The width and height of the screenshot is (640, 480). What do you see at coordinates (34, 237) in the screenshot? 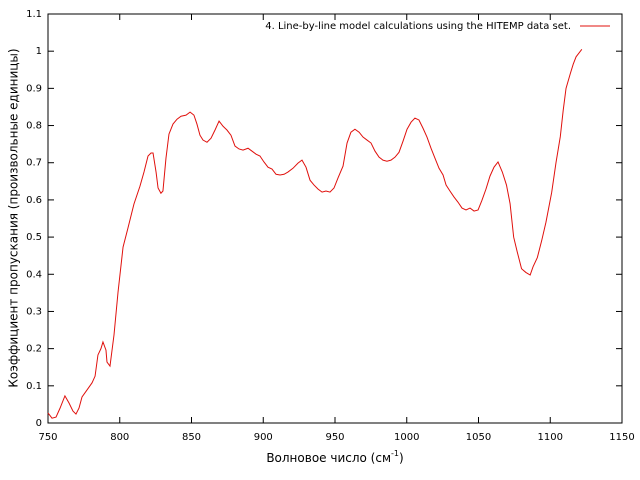
I see `y-tick-label: 0.5` at bounding box center [34, 237].